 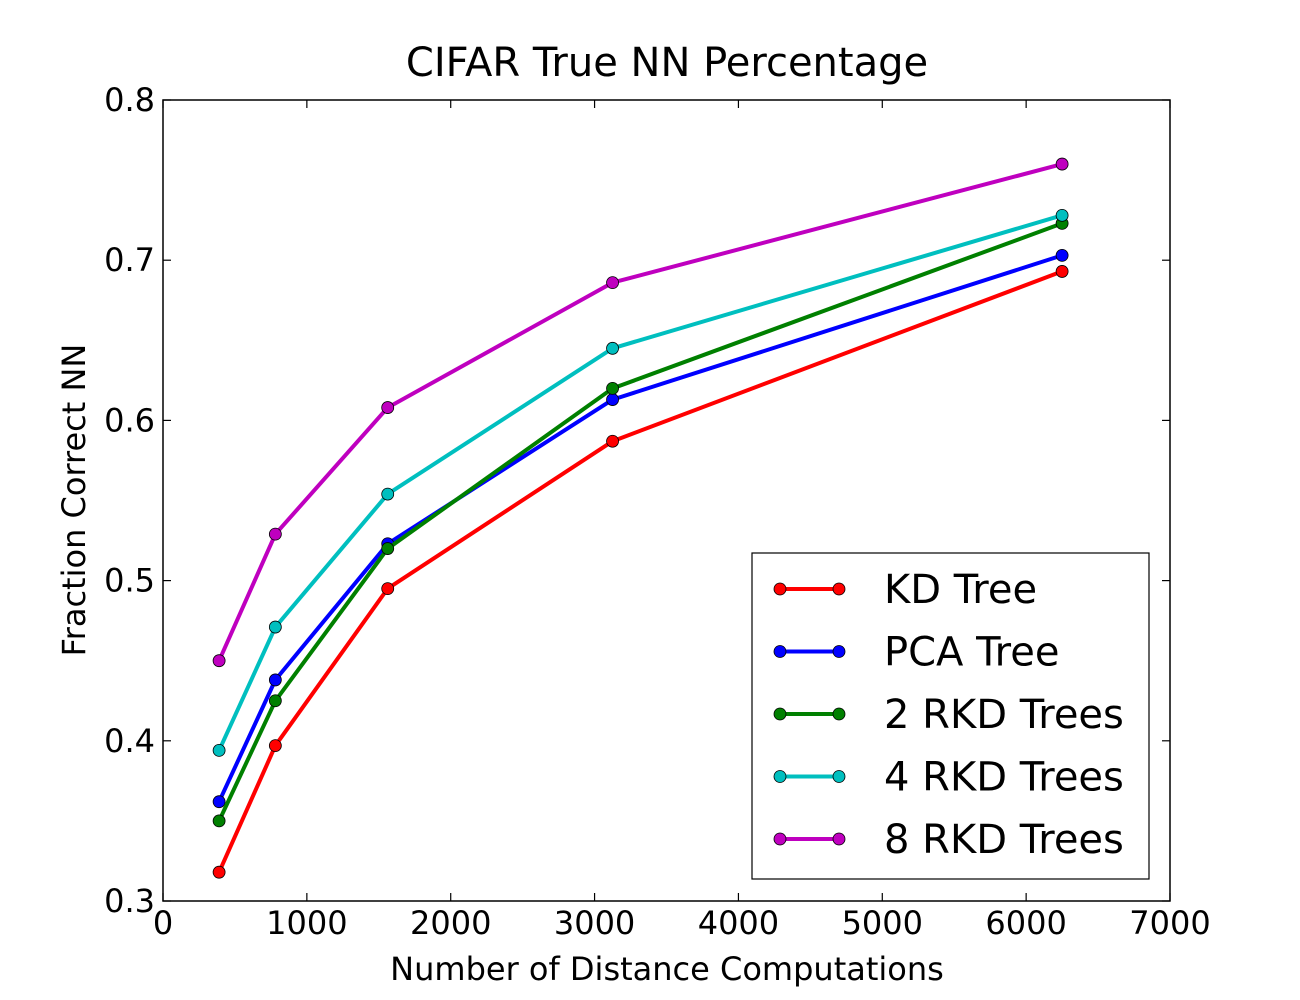 What do you see at coordinates (1004, 840) in the screenshot?
I see `legend-label-8-rkd-trees: 8 RKD Trees` at bounding box center [1004, 840].